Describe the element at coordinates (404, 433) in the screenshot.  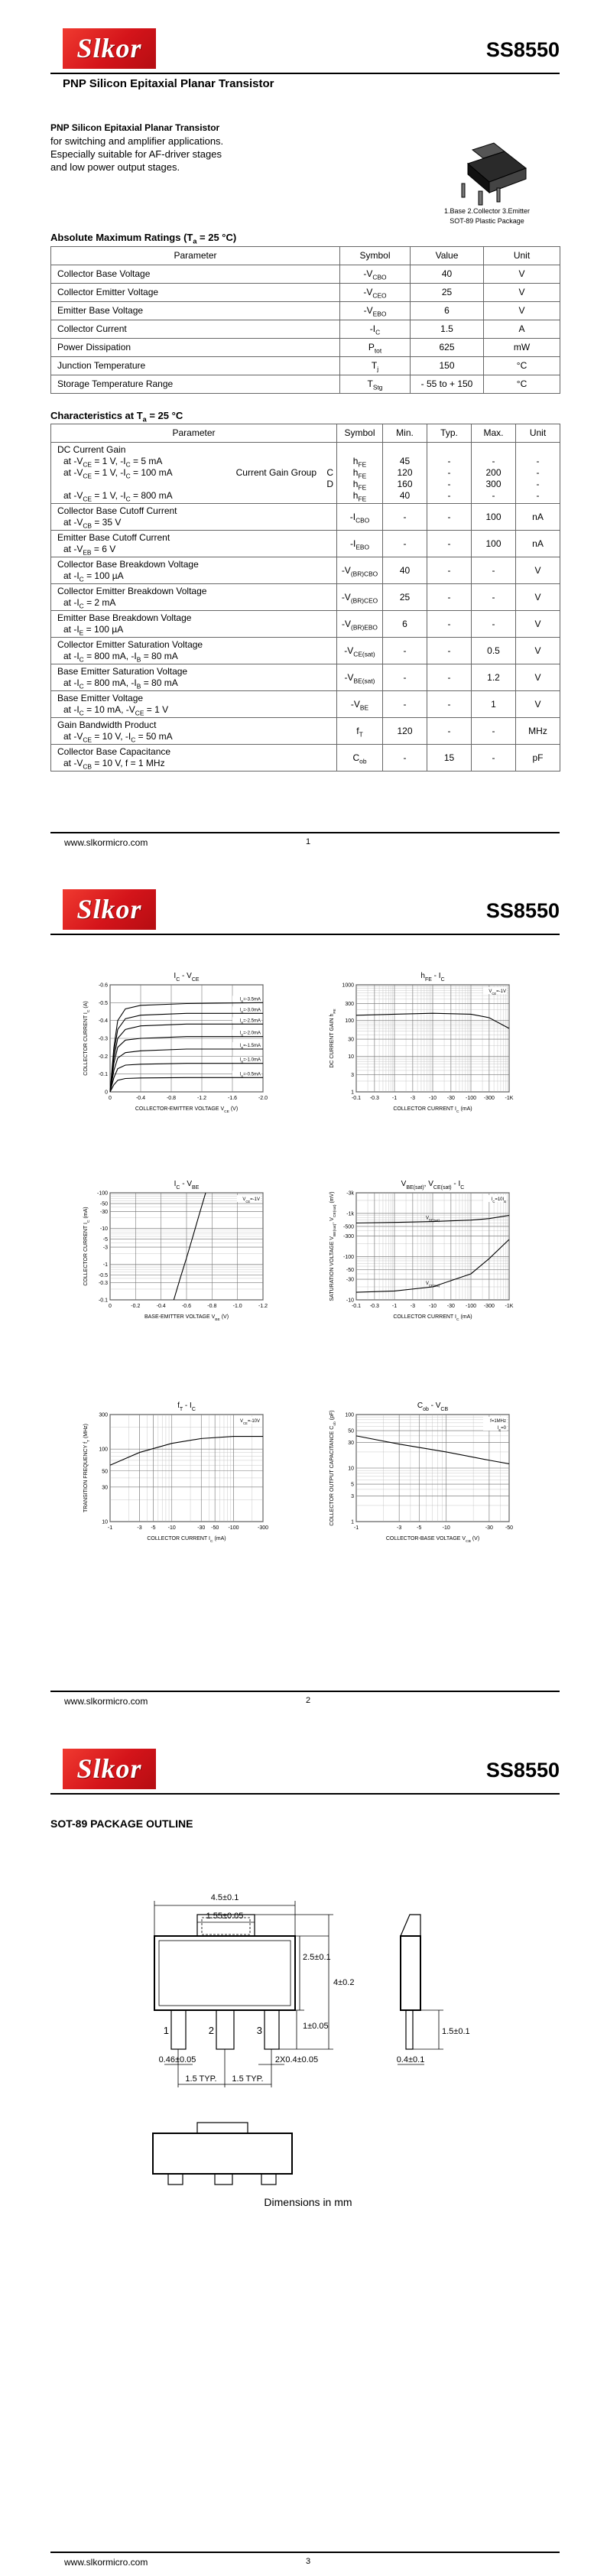
I see `column-header: Min.` at that location.